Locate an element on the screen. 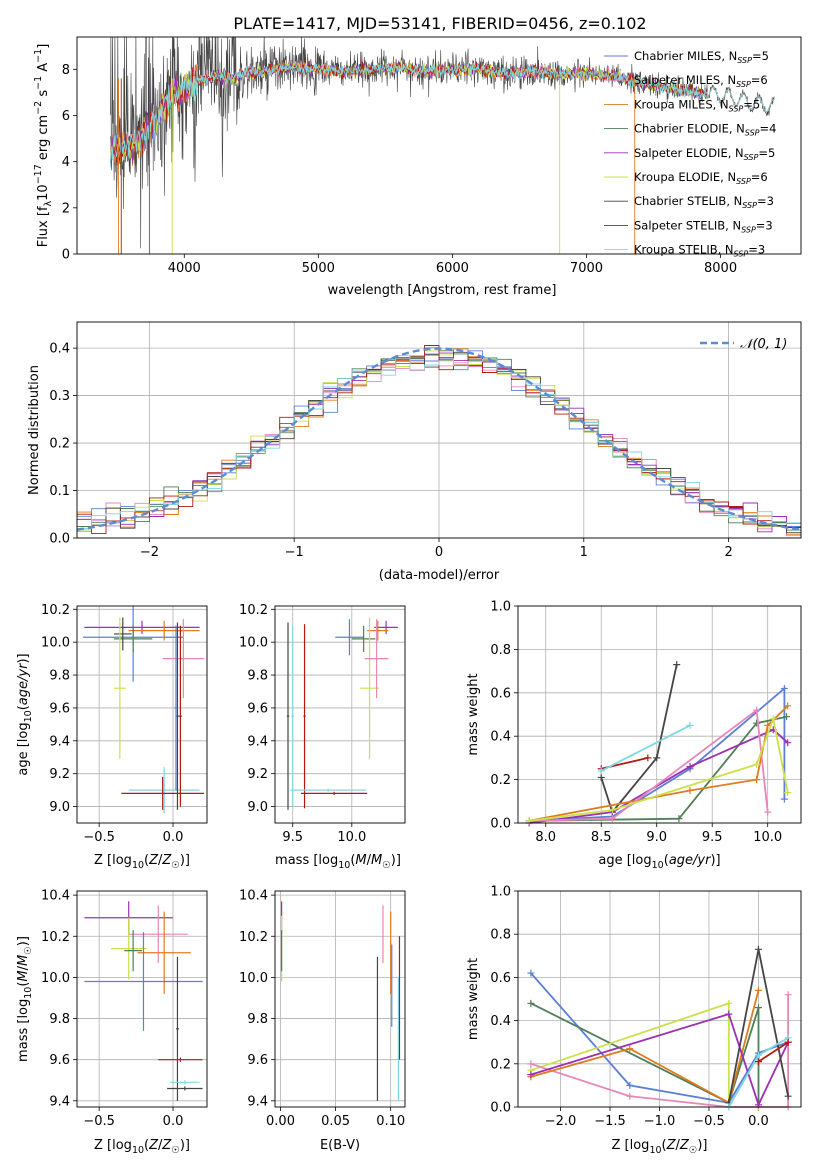 The width and height of the screenshot is (819, 1170). errorbars is located at coordinates (341, 1001).